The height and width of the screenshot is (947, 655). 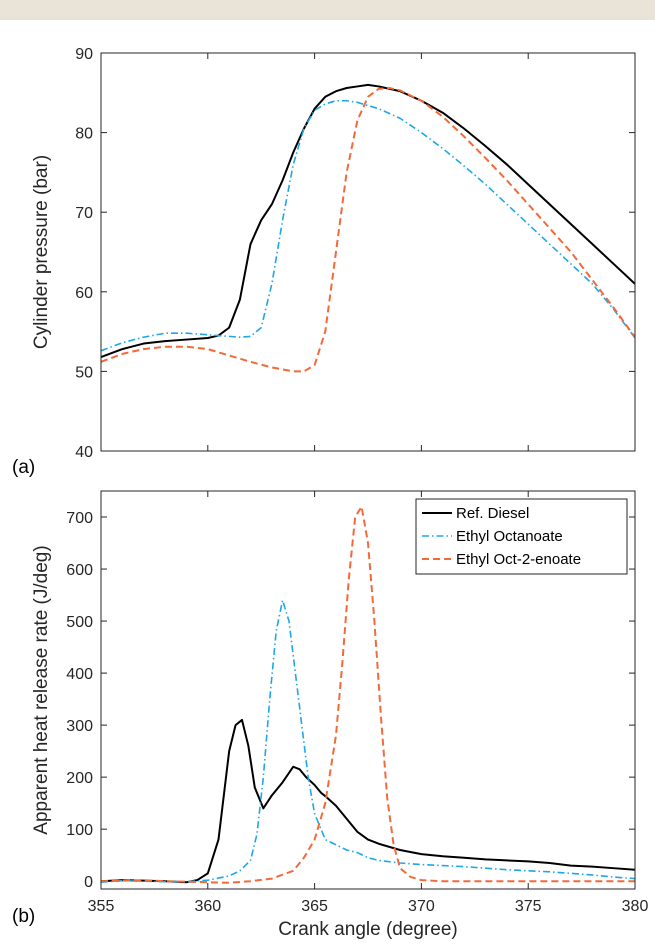 What do you see at coordinates (88, 882) in the screenshot?
I see `y-tick-label-b-0: 0` at bounding box center [88, 882].